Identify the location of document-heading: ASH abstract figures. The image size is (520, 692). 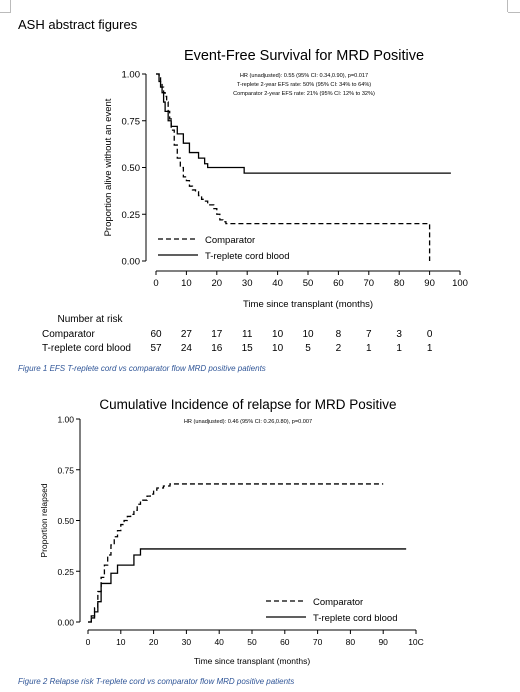
(78, 24).